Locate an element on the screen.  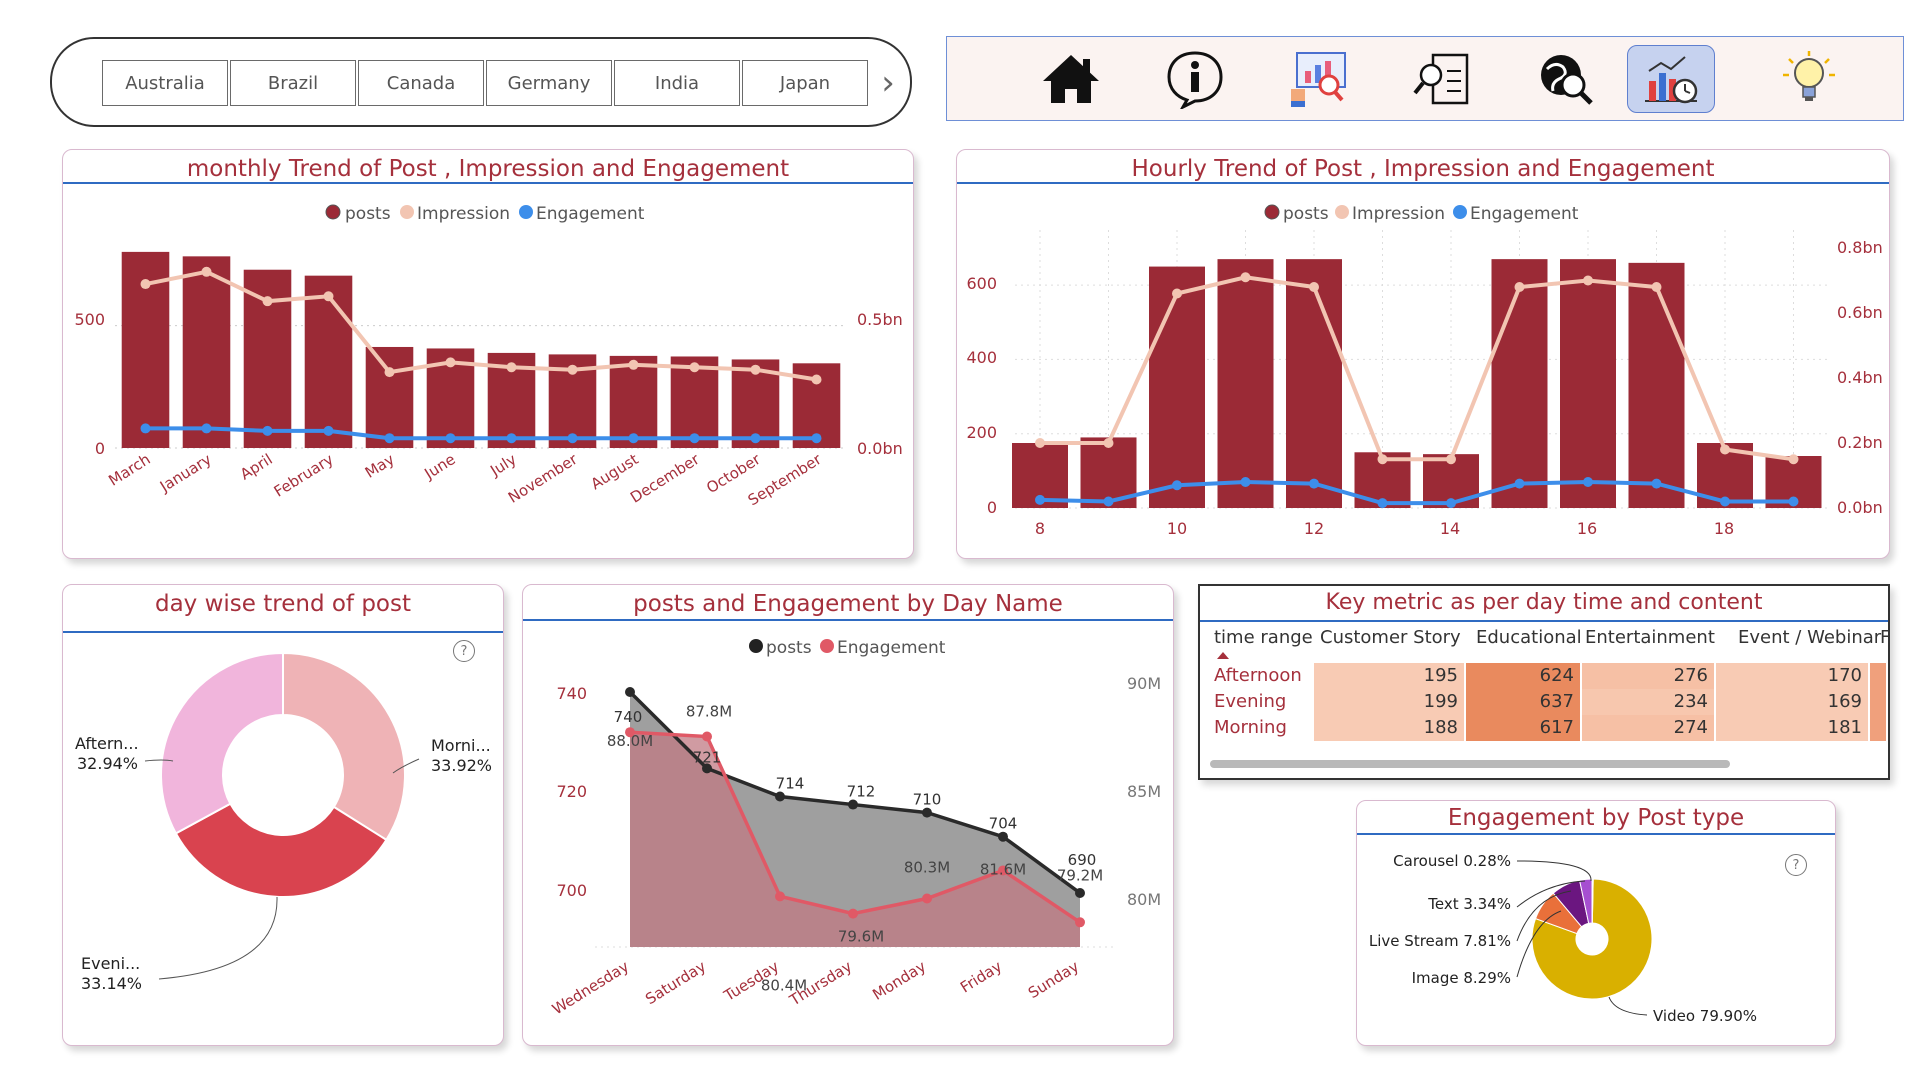
y-tick-label: 720 is located at coordinates (571, 791).